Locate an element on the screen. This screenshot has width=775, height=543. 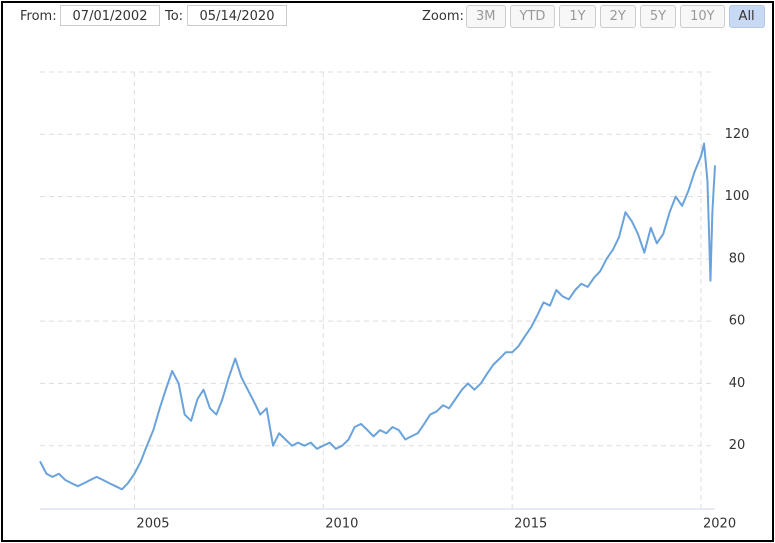
zoom-button: YTD is located at coordinates (532, 16).